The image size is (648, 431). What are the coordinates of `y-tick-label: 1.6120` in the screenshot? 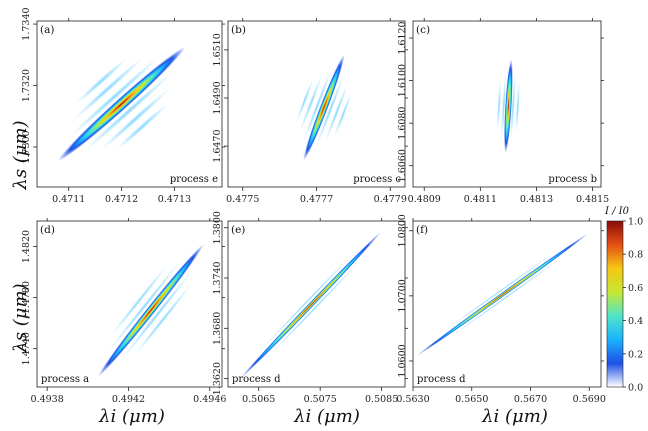 It's located at (402, 37).